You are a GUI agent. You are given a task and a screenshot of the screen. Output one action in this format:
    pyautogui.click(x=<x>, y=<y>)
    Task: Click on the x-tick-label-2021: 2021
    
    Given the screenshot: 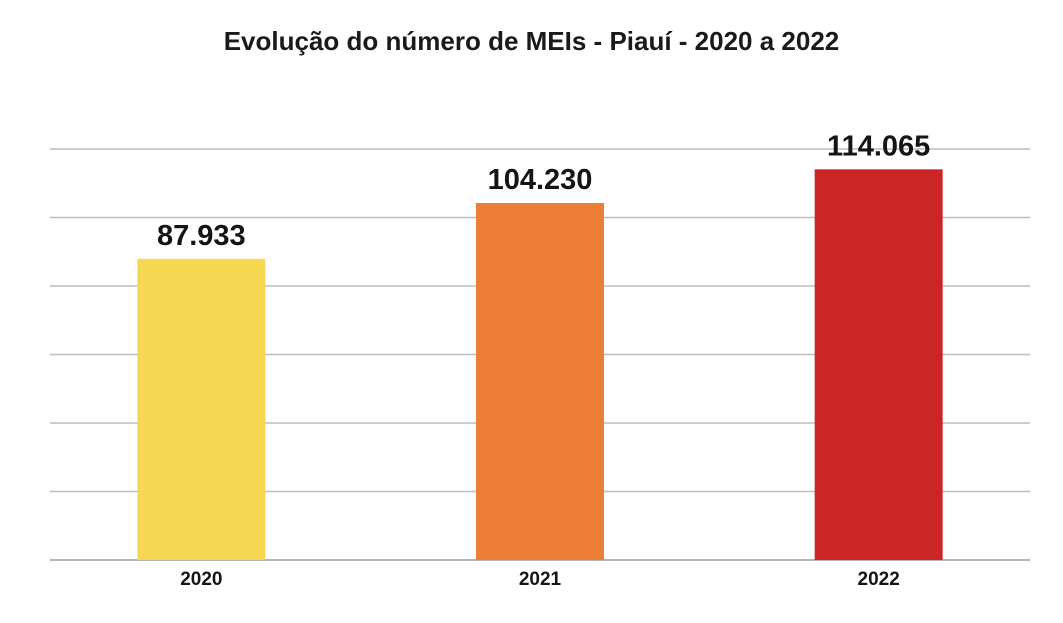 What is the action you would take?
    pyautogui.click(x=540, y=579)
    